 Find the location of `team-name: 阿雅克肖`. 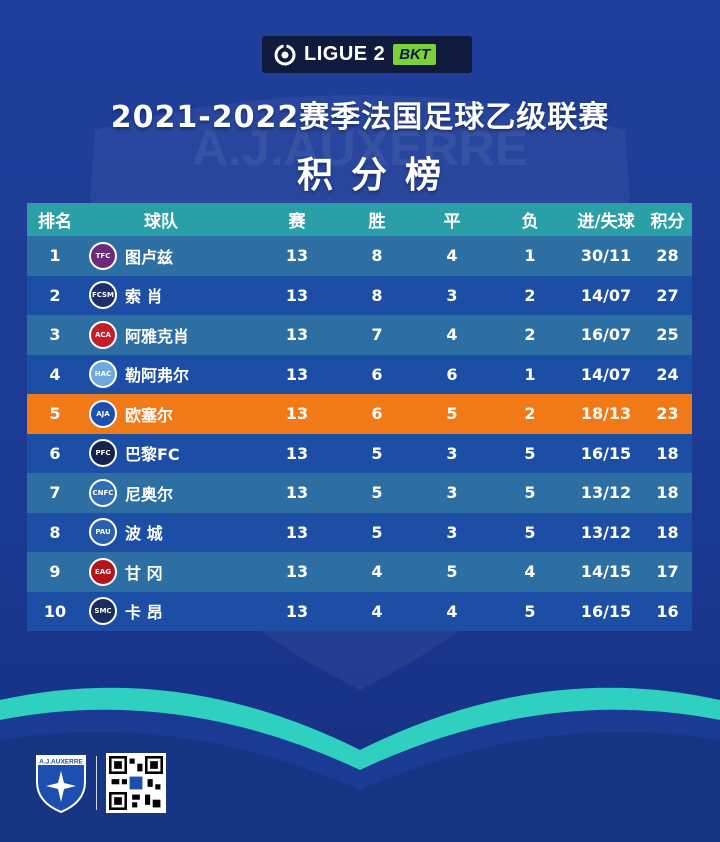

team-name: 阿雅克肖 is located at coordinates (157, 336).